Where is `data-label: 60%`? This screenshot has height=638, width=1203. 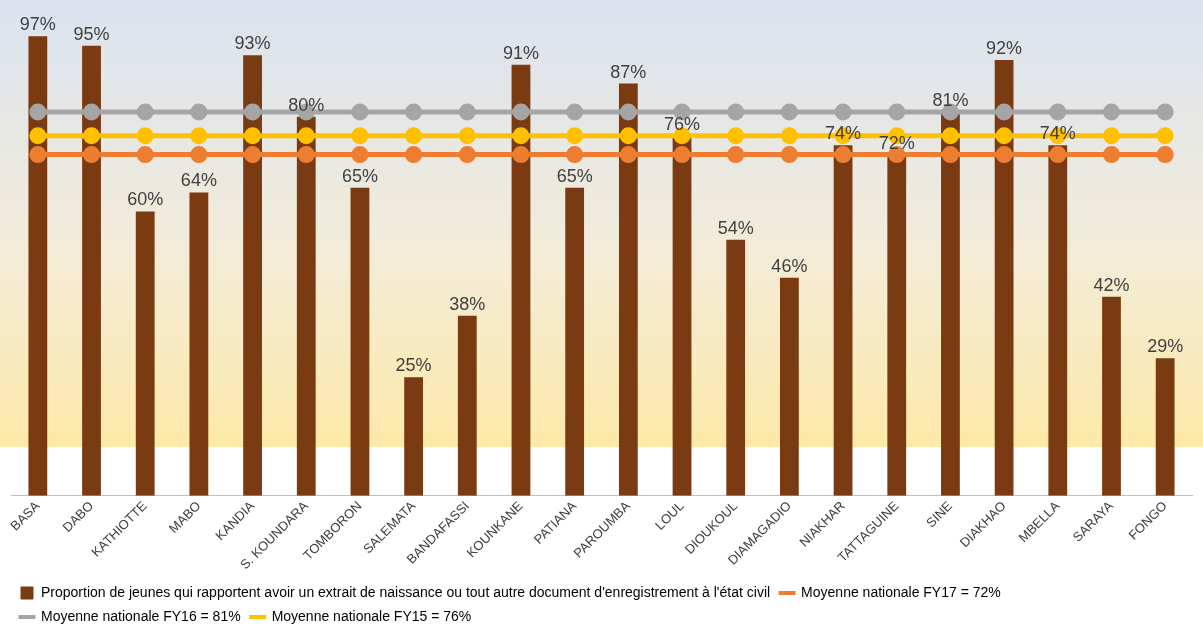 data-label: 60% is located at coordinates (145, 199).